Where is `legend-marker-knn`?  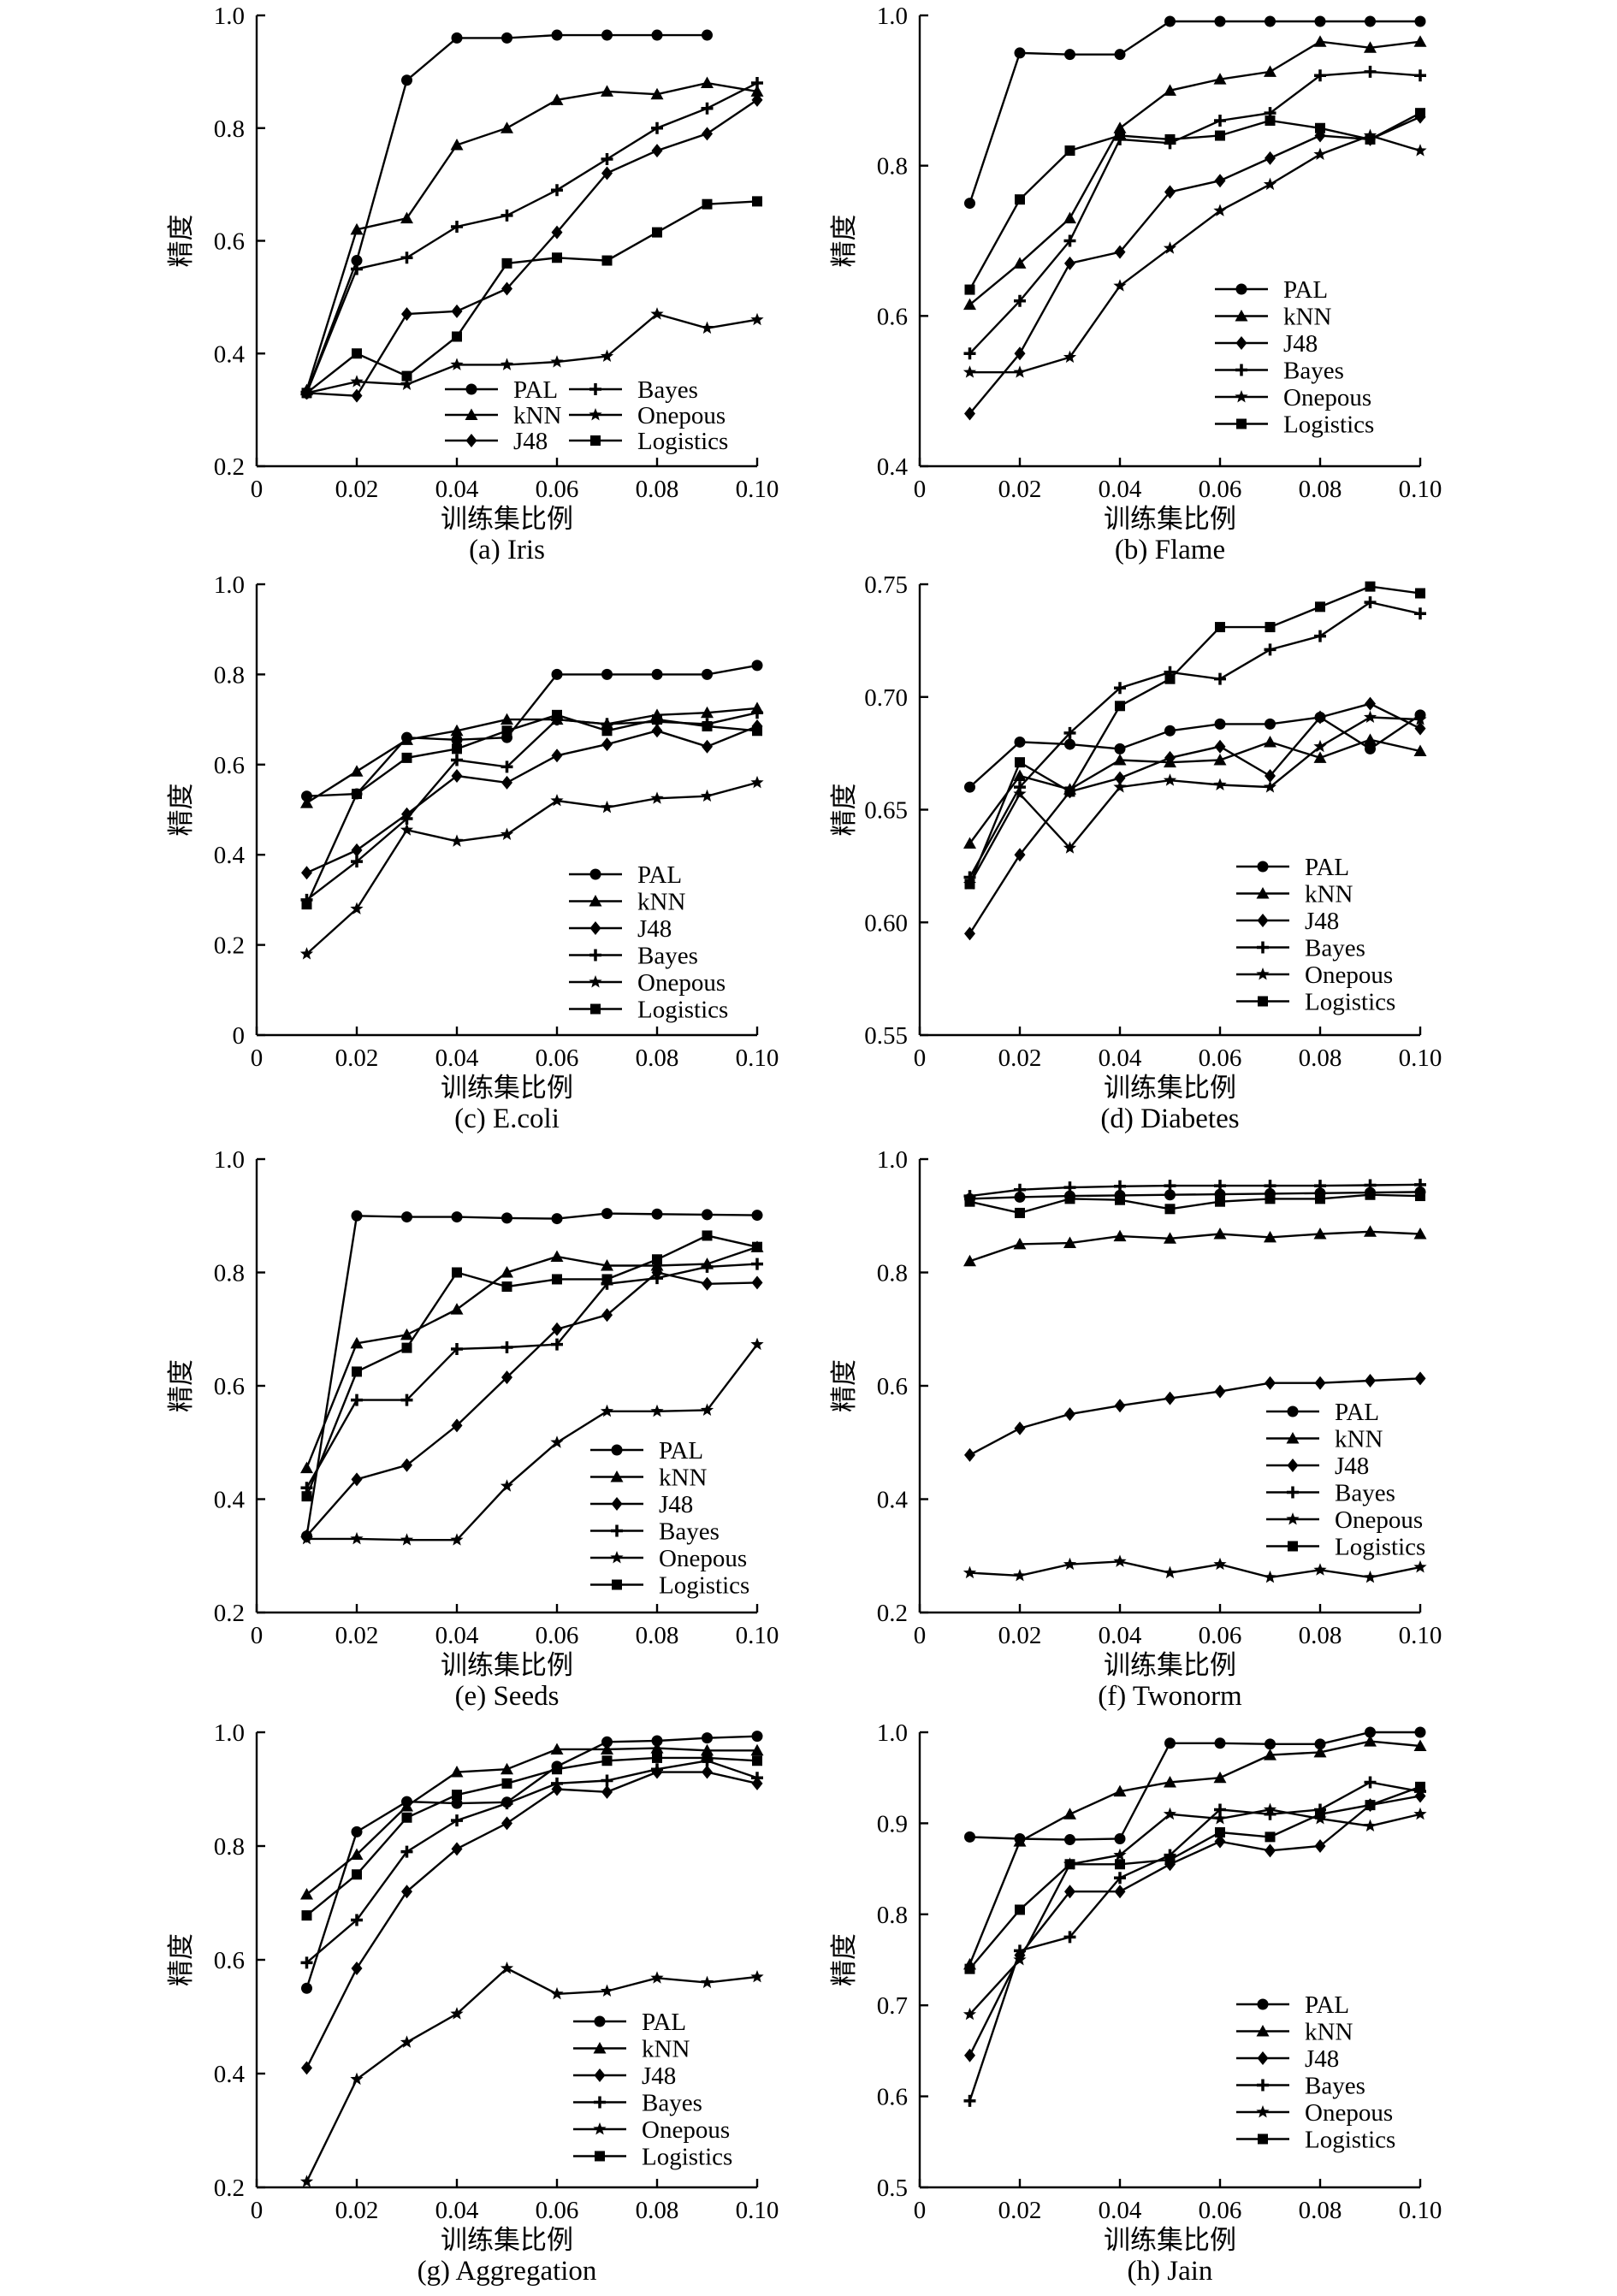
legend-marker-knn is located at coordinates (617, 1476).